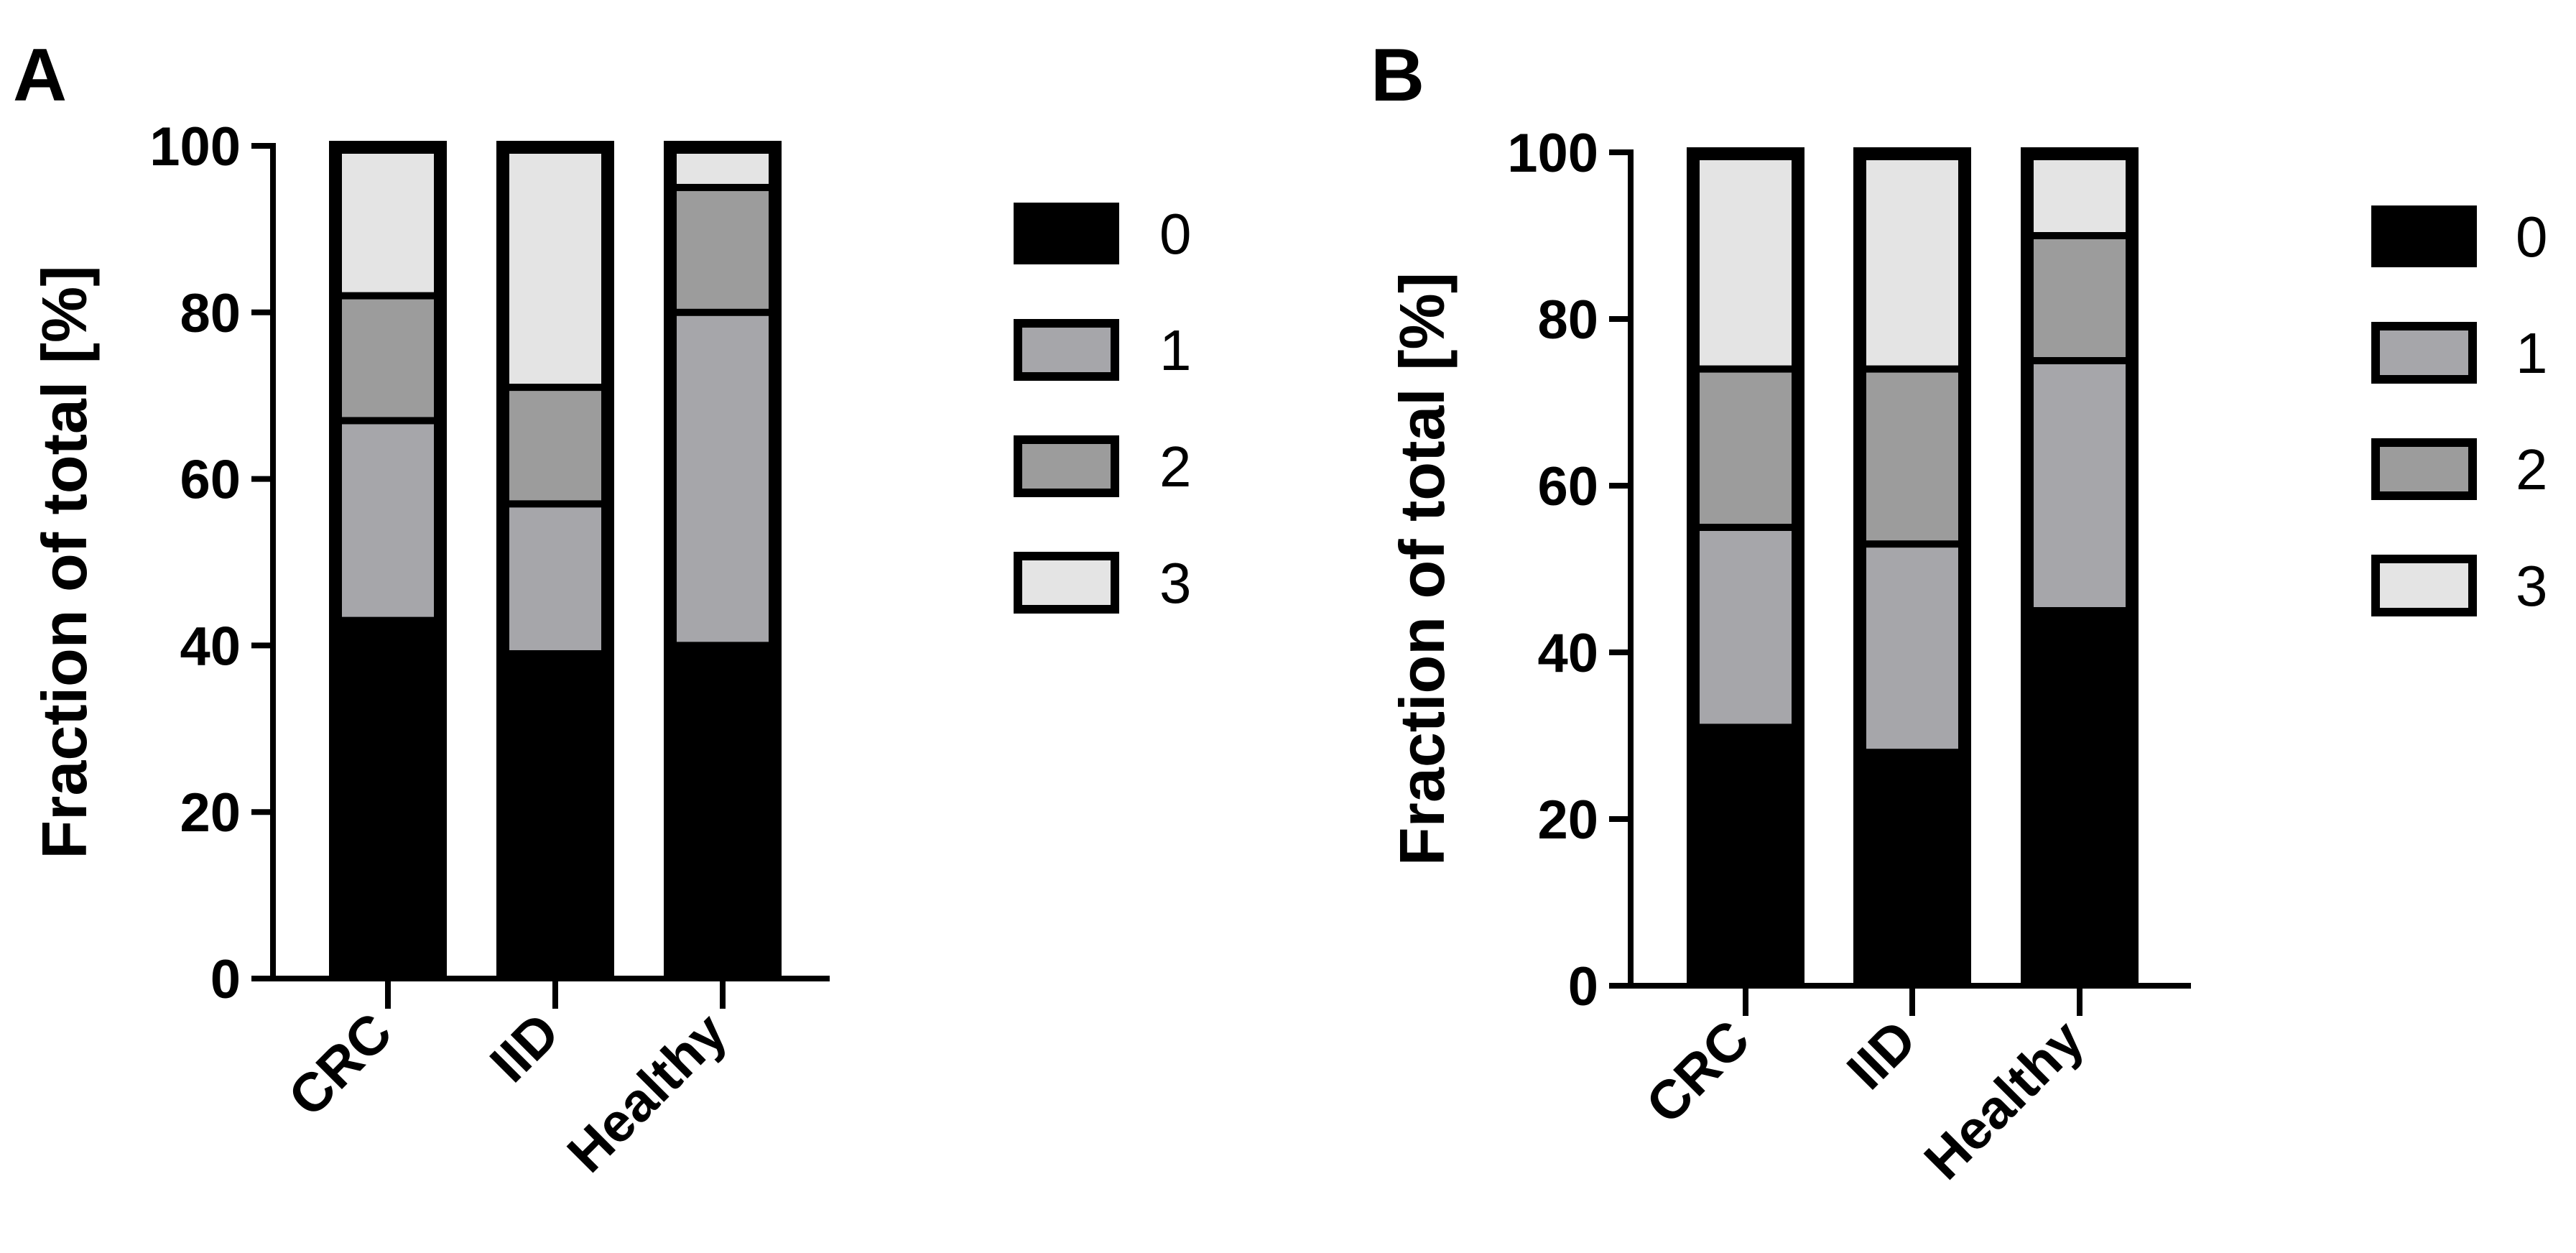  What do you see at coordinates (40, 75) in the screenshot?
I see `panel-label: A` at bounding box center [40, 75].